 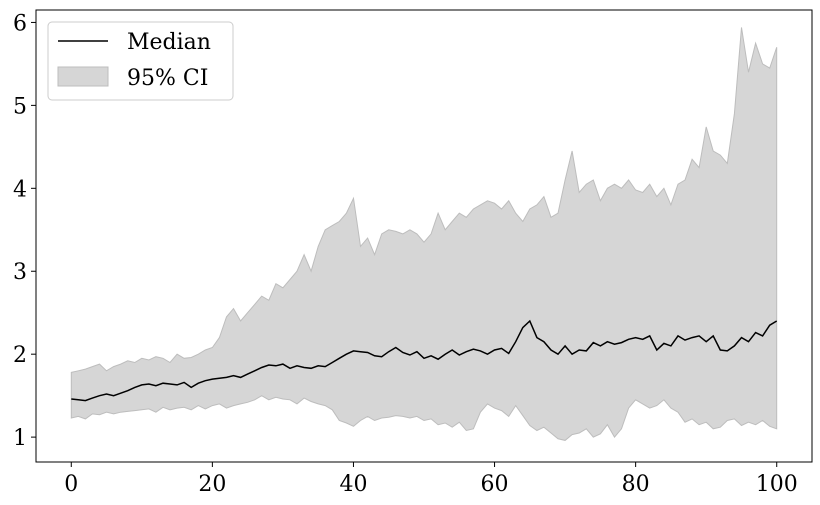 I want to click on x-axis: 0 20 40 60 80 100, so click(x=431, y=479).